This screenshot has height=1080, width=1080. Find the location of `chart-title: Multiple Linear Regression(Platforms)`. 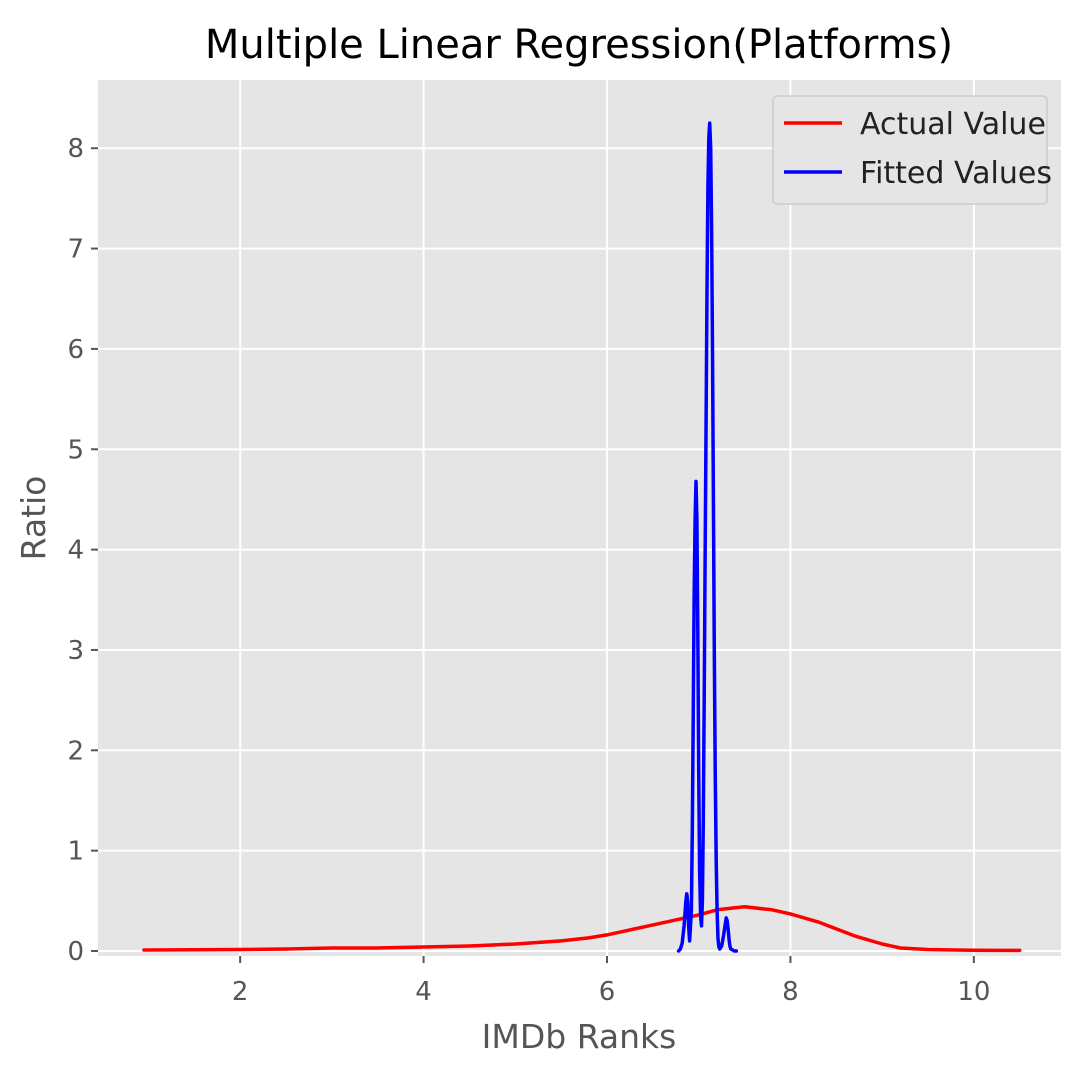

chart-title: Multiple Linear Regression(Platforms) is located at coordinates (579, 45).